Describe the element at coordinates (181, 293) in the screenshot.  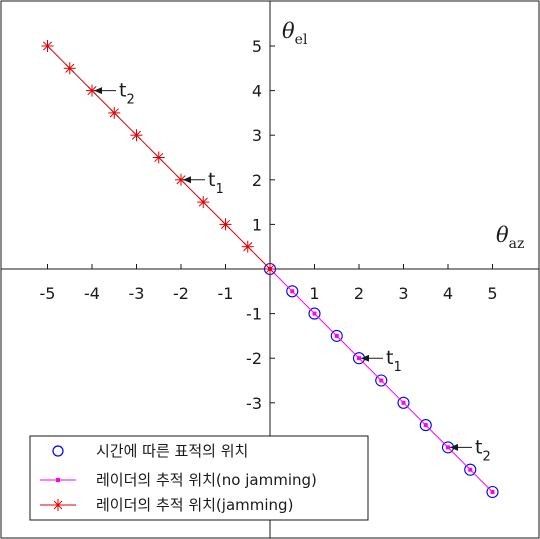
I see `x-tick-label: -2` at that location.